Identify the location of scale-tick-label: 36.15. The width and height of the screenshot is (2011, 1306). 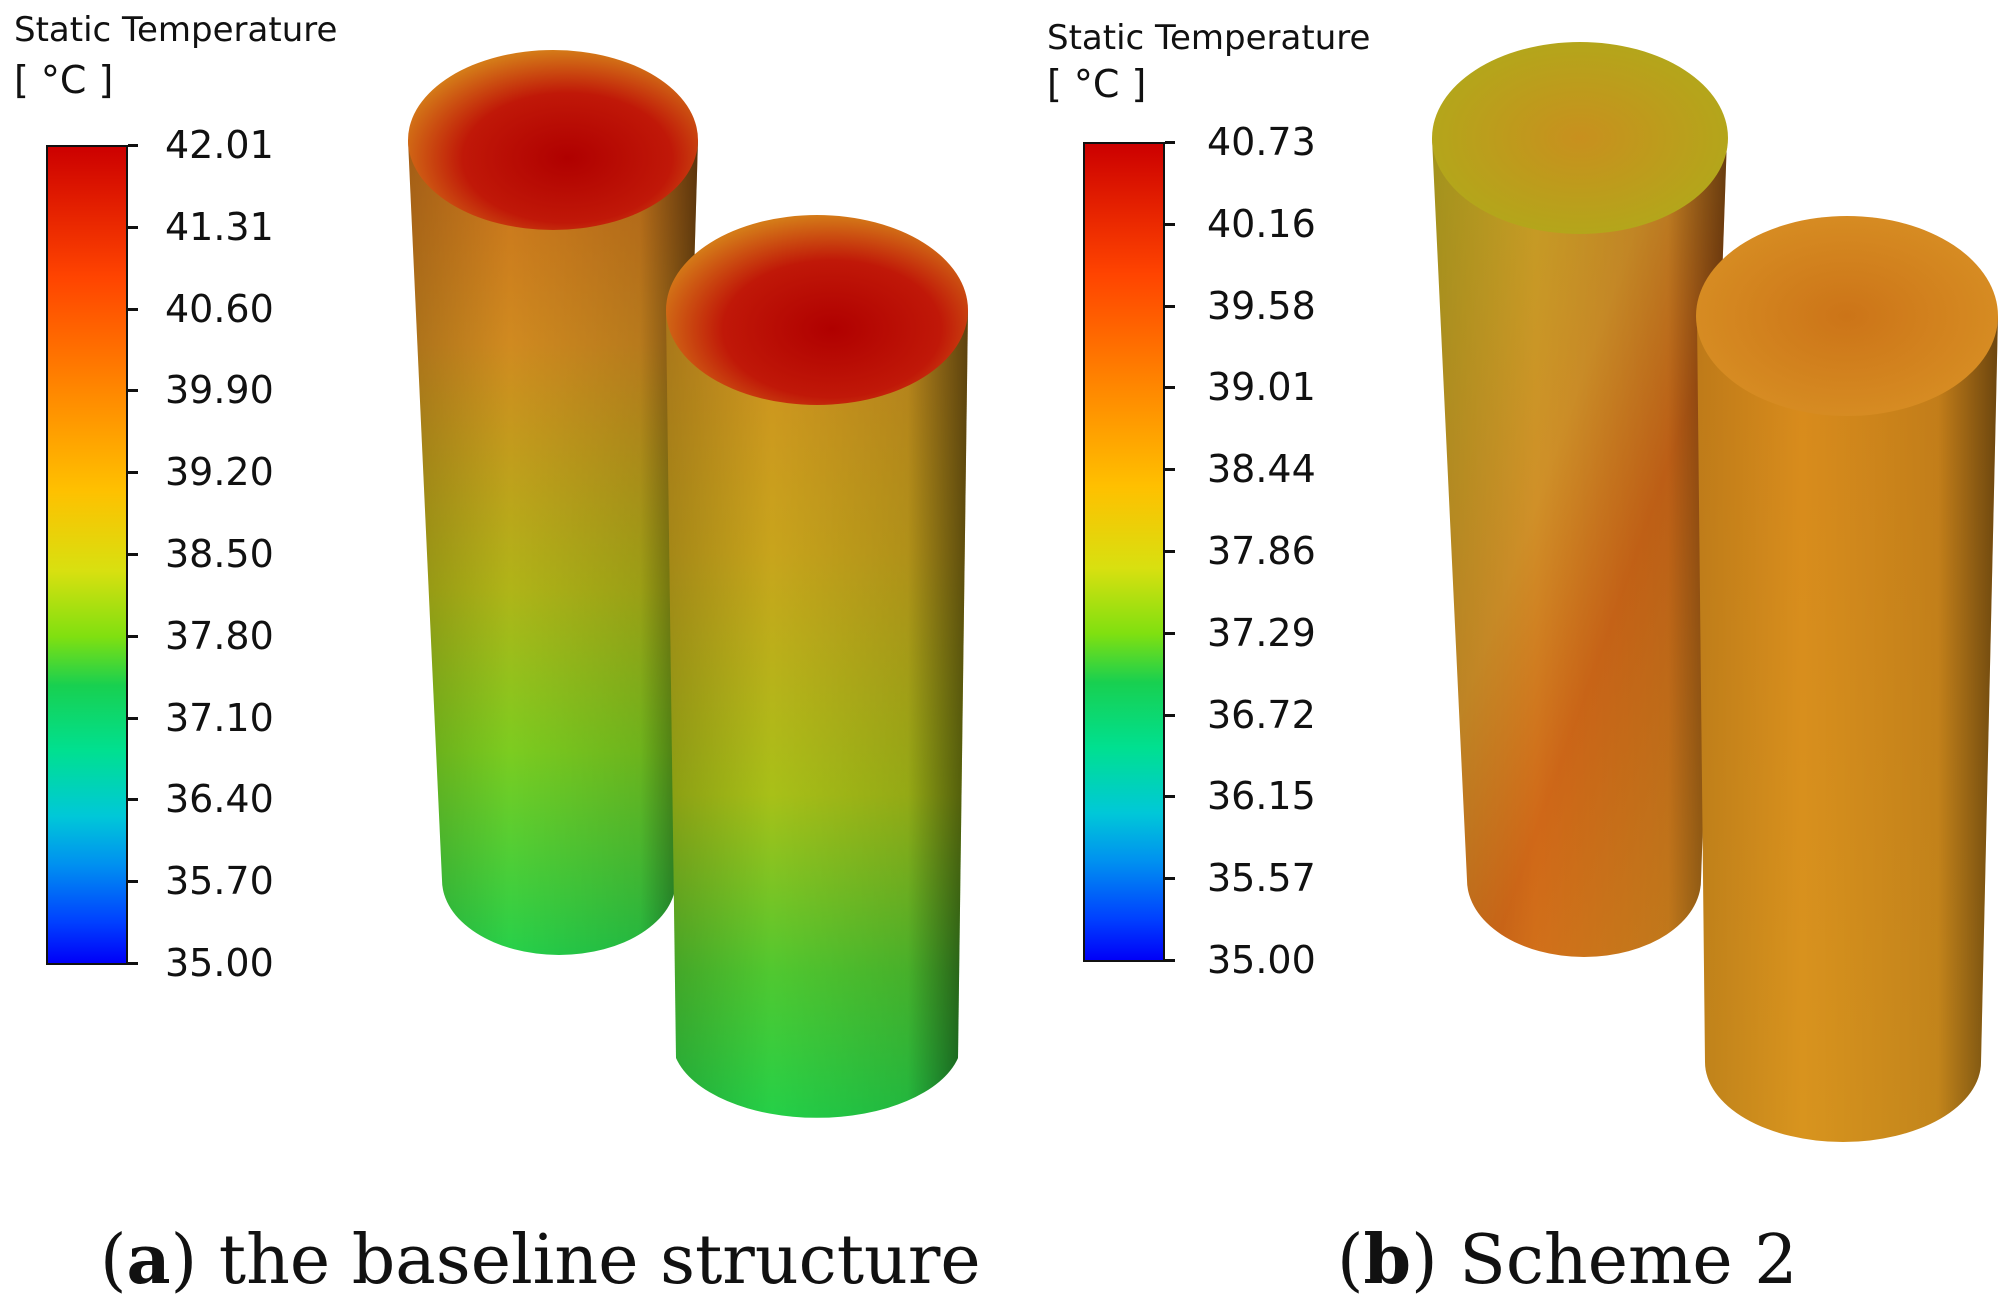
(1261, 796).